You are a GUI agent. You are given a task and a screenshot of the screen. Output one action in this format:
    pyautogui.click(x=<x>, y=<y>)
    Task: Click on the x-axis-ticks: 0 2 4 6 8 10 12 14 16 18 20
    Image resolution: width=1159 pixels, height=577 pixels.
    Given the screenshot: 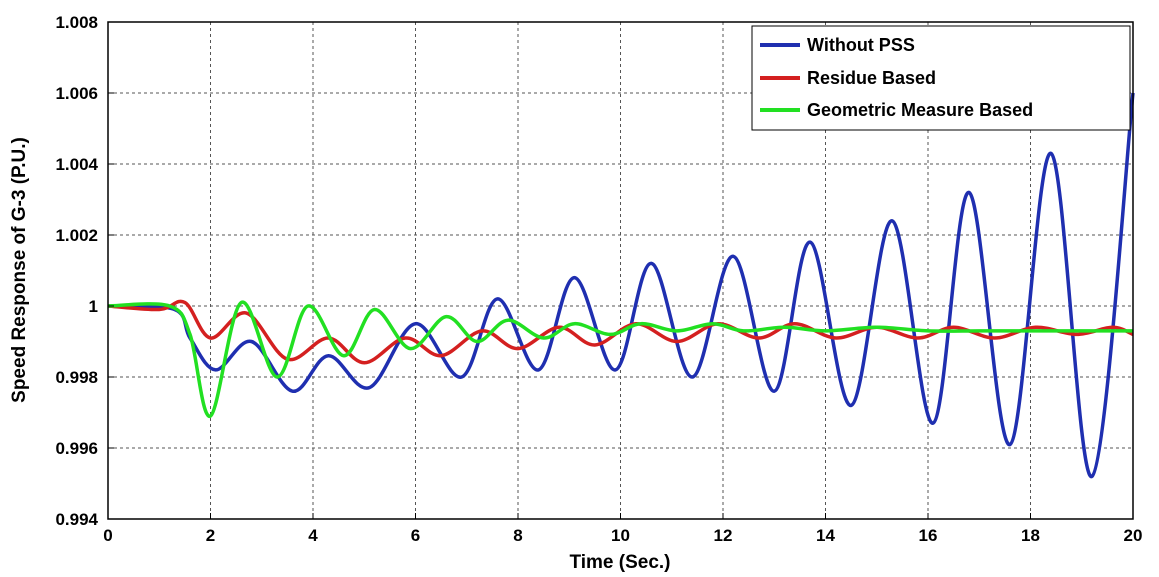 What is the action you would take?
    pyautogui.click(x=622, y=529)
    